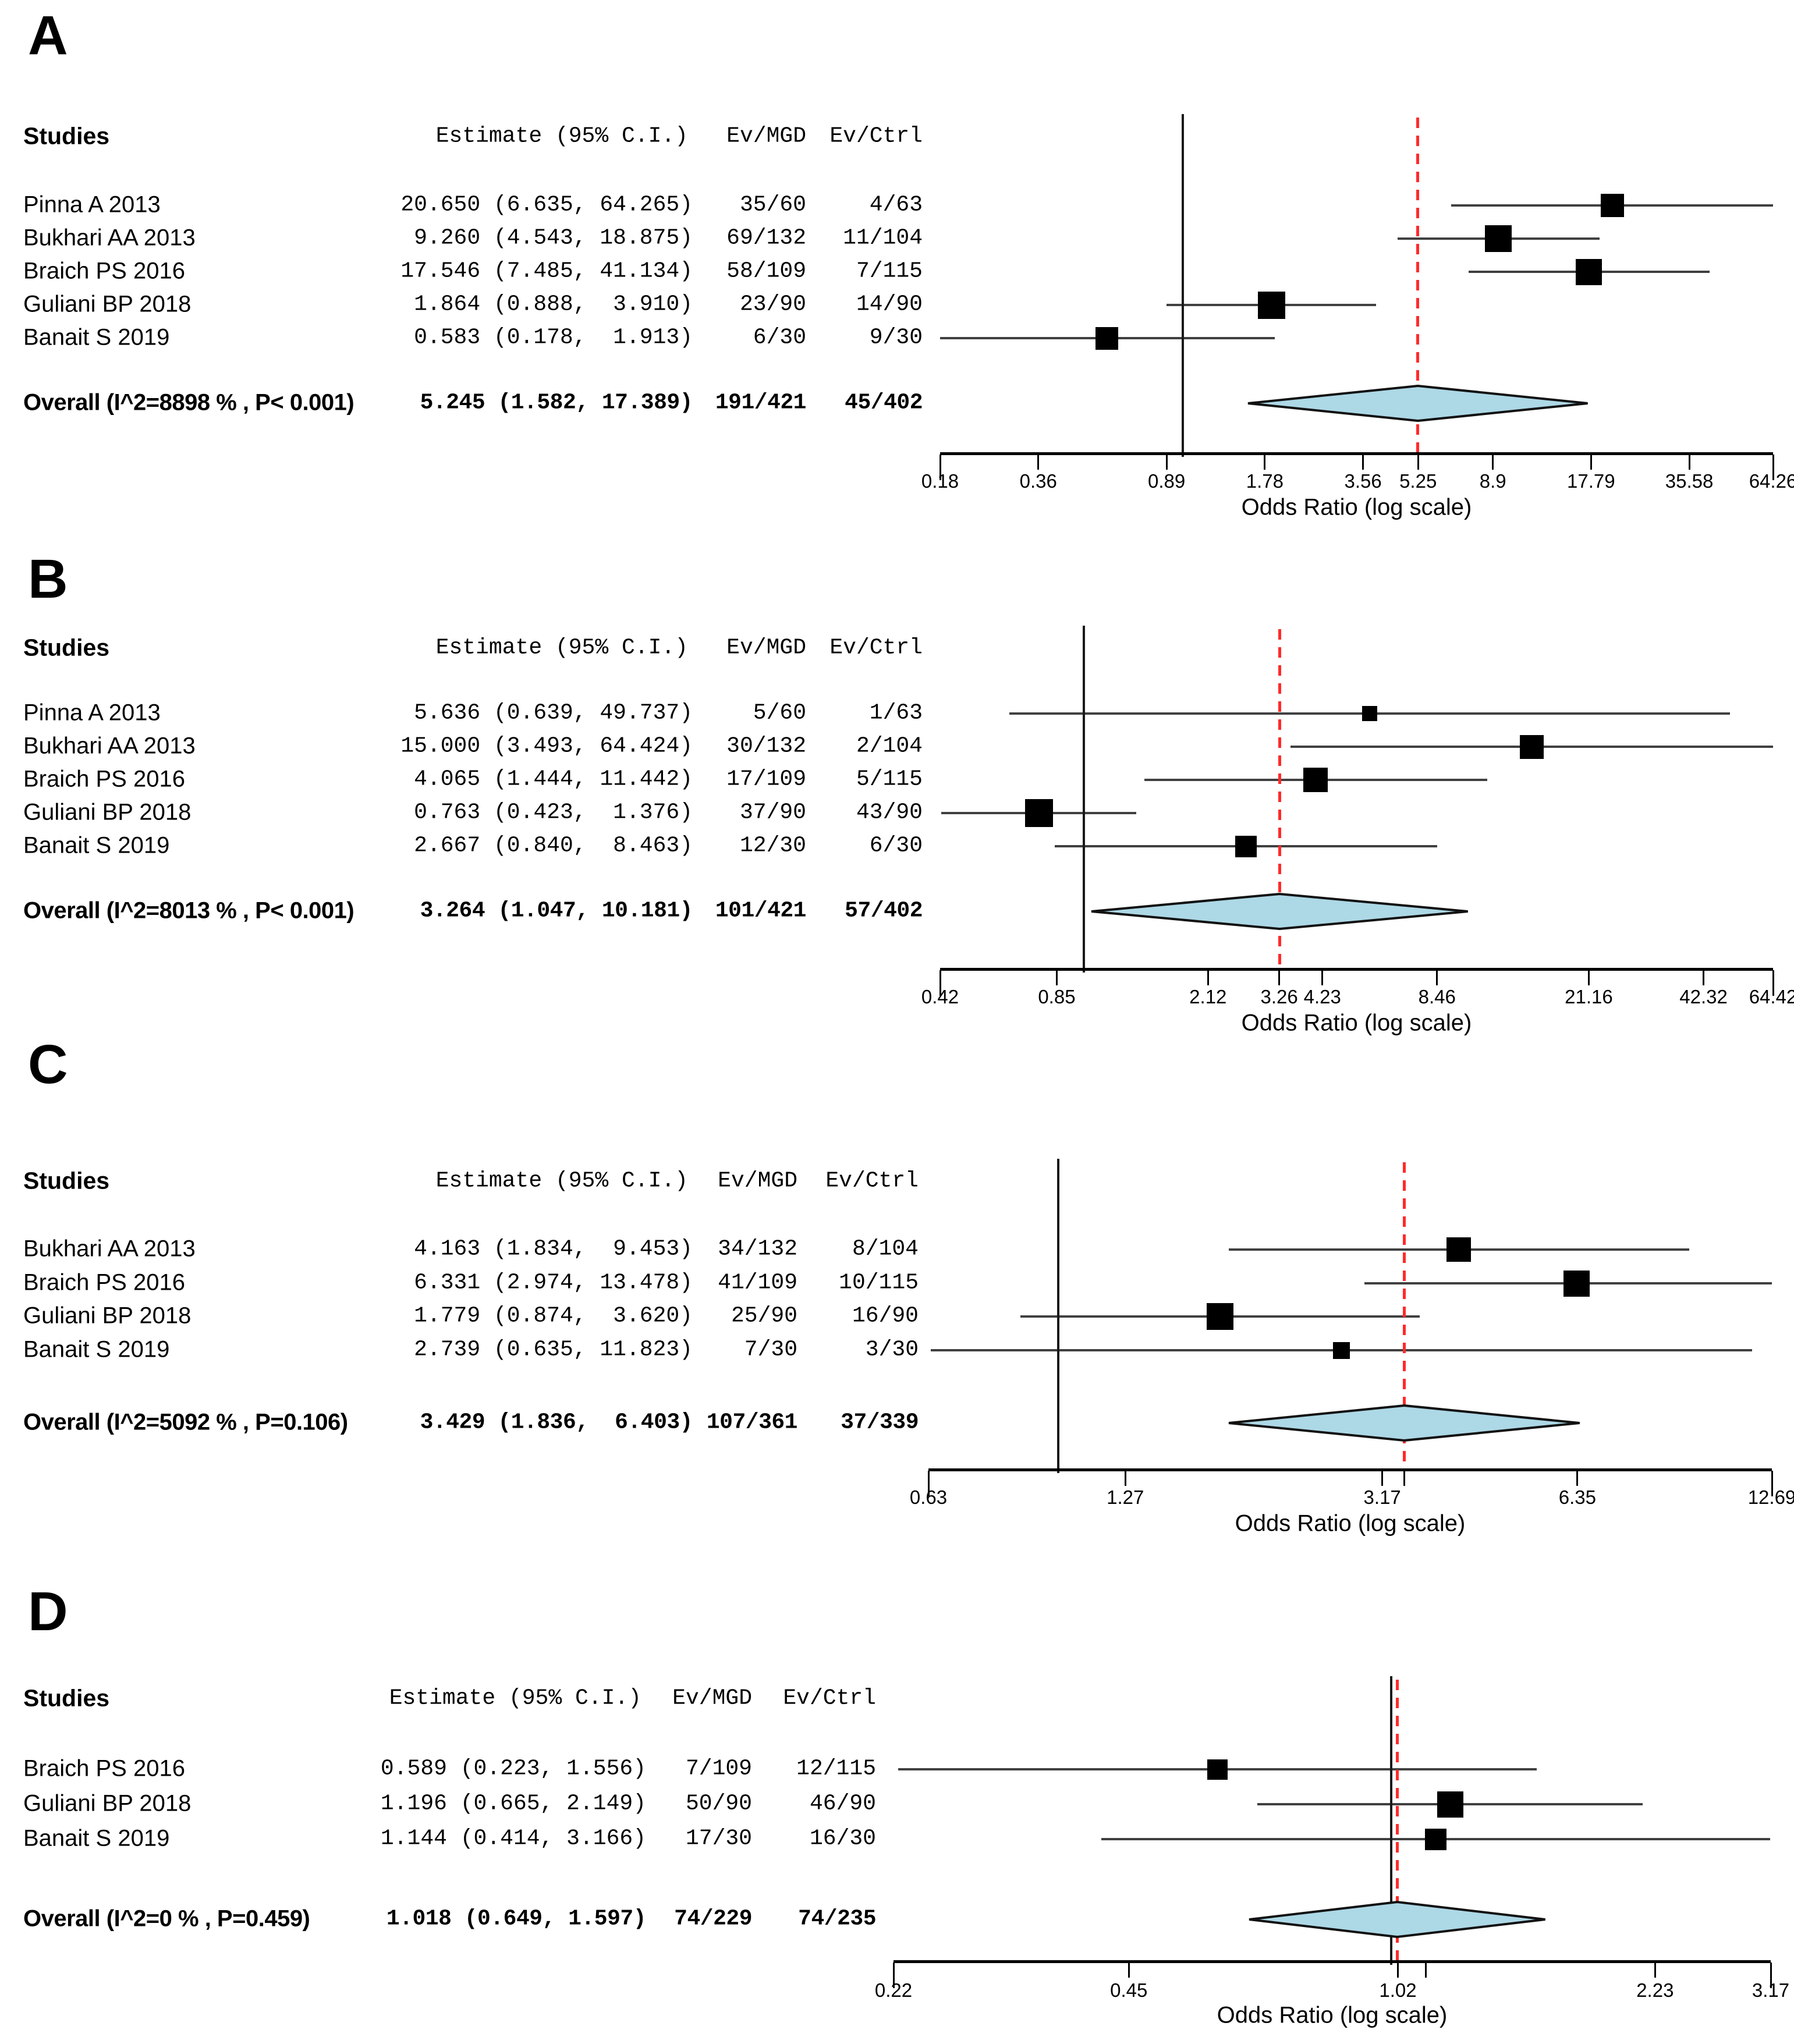 The height and width of the screenshot is (2044, 1794). Describe the element at coordinates (752, 1422) in the screenshot. I see `overall-events-mgd: 107/361` at that location.